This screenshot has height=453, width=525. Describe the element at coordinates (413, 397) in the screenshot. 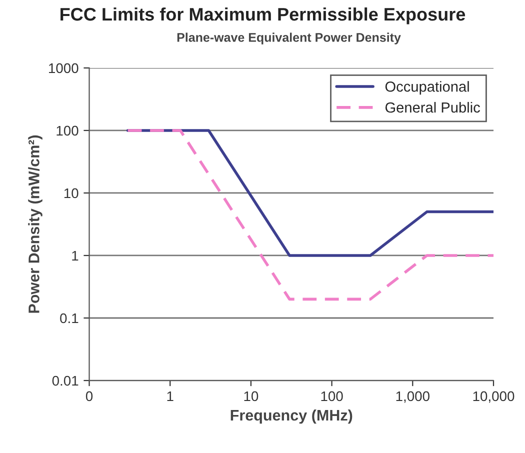

I see `x-tick-label: 1,000` at that location.